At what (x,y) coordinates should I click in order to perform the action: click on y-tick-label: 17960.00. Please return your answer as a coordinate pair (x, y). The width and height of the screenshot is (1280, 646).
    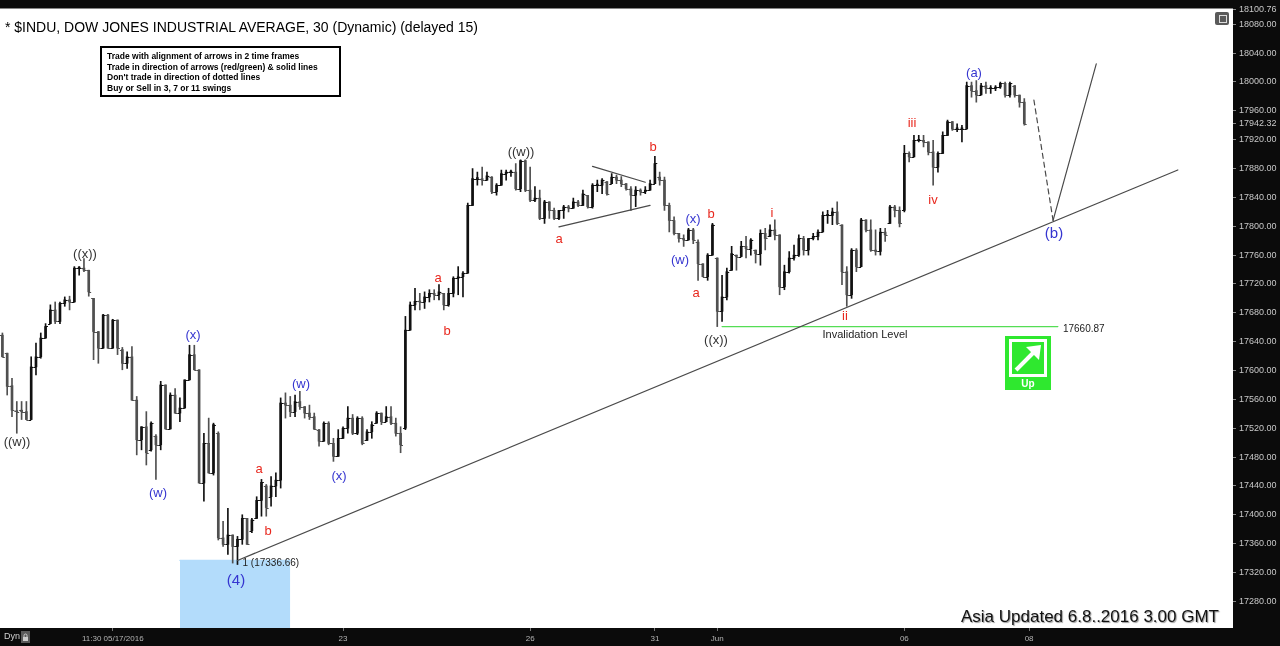
    Looking at the image, I should click on (1258, 110).